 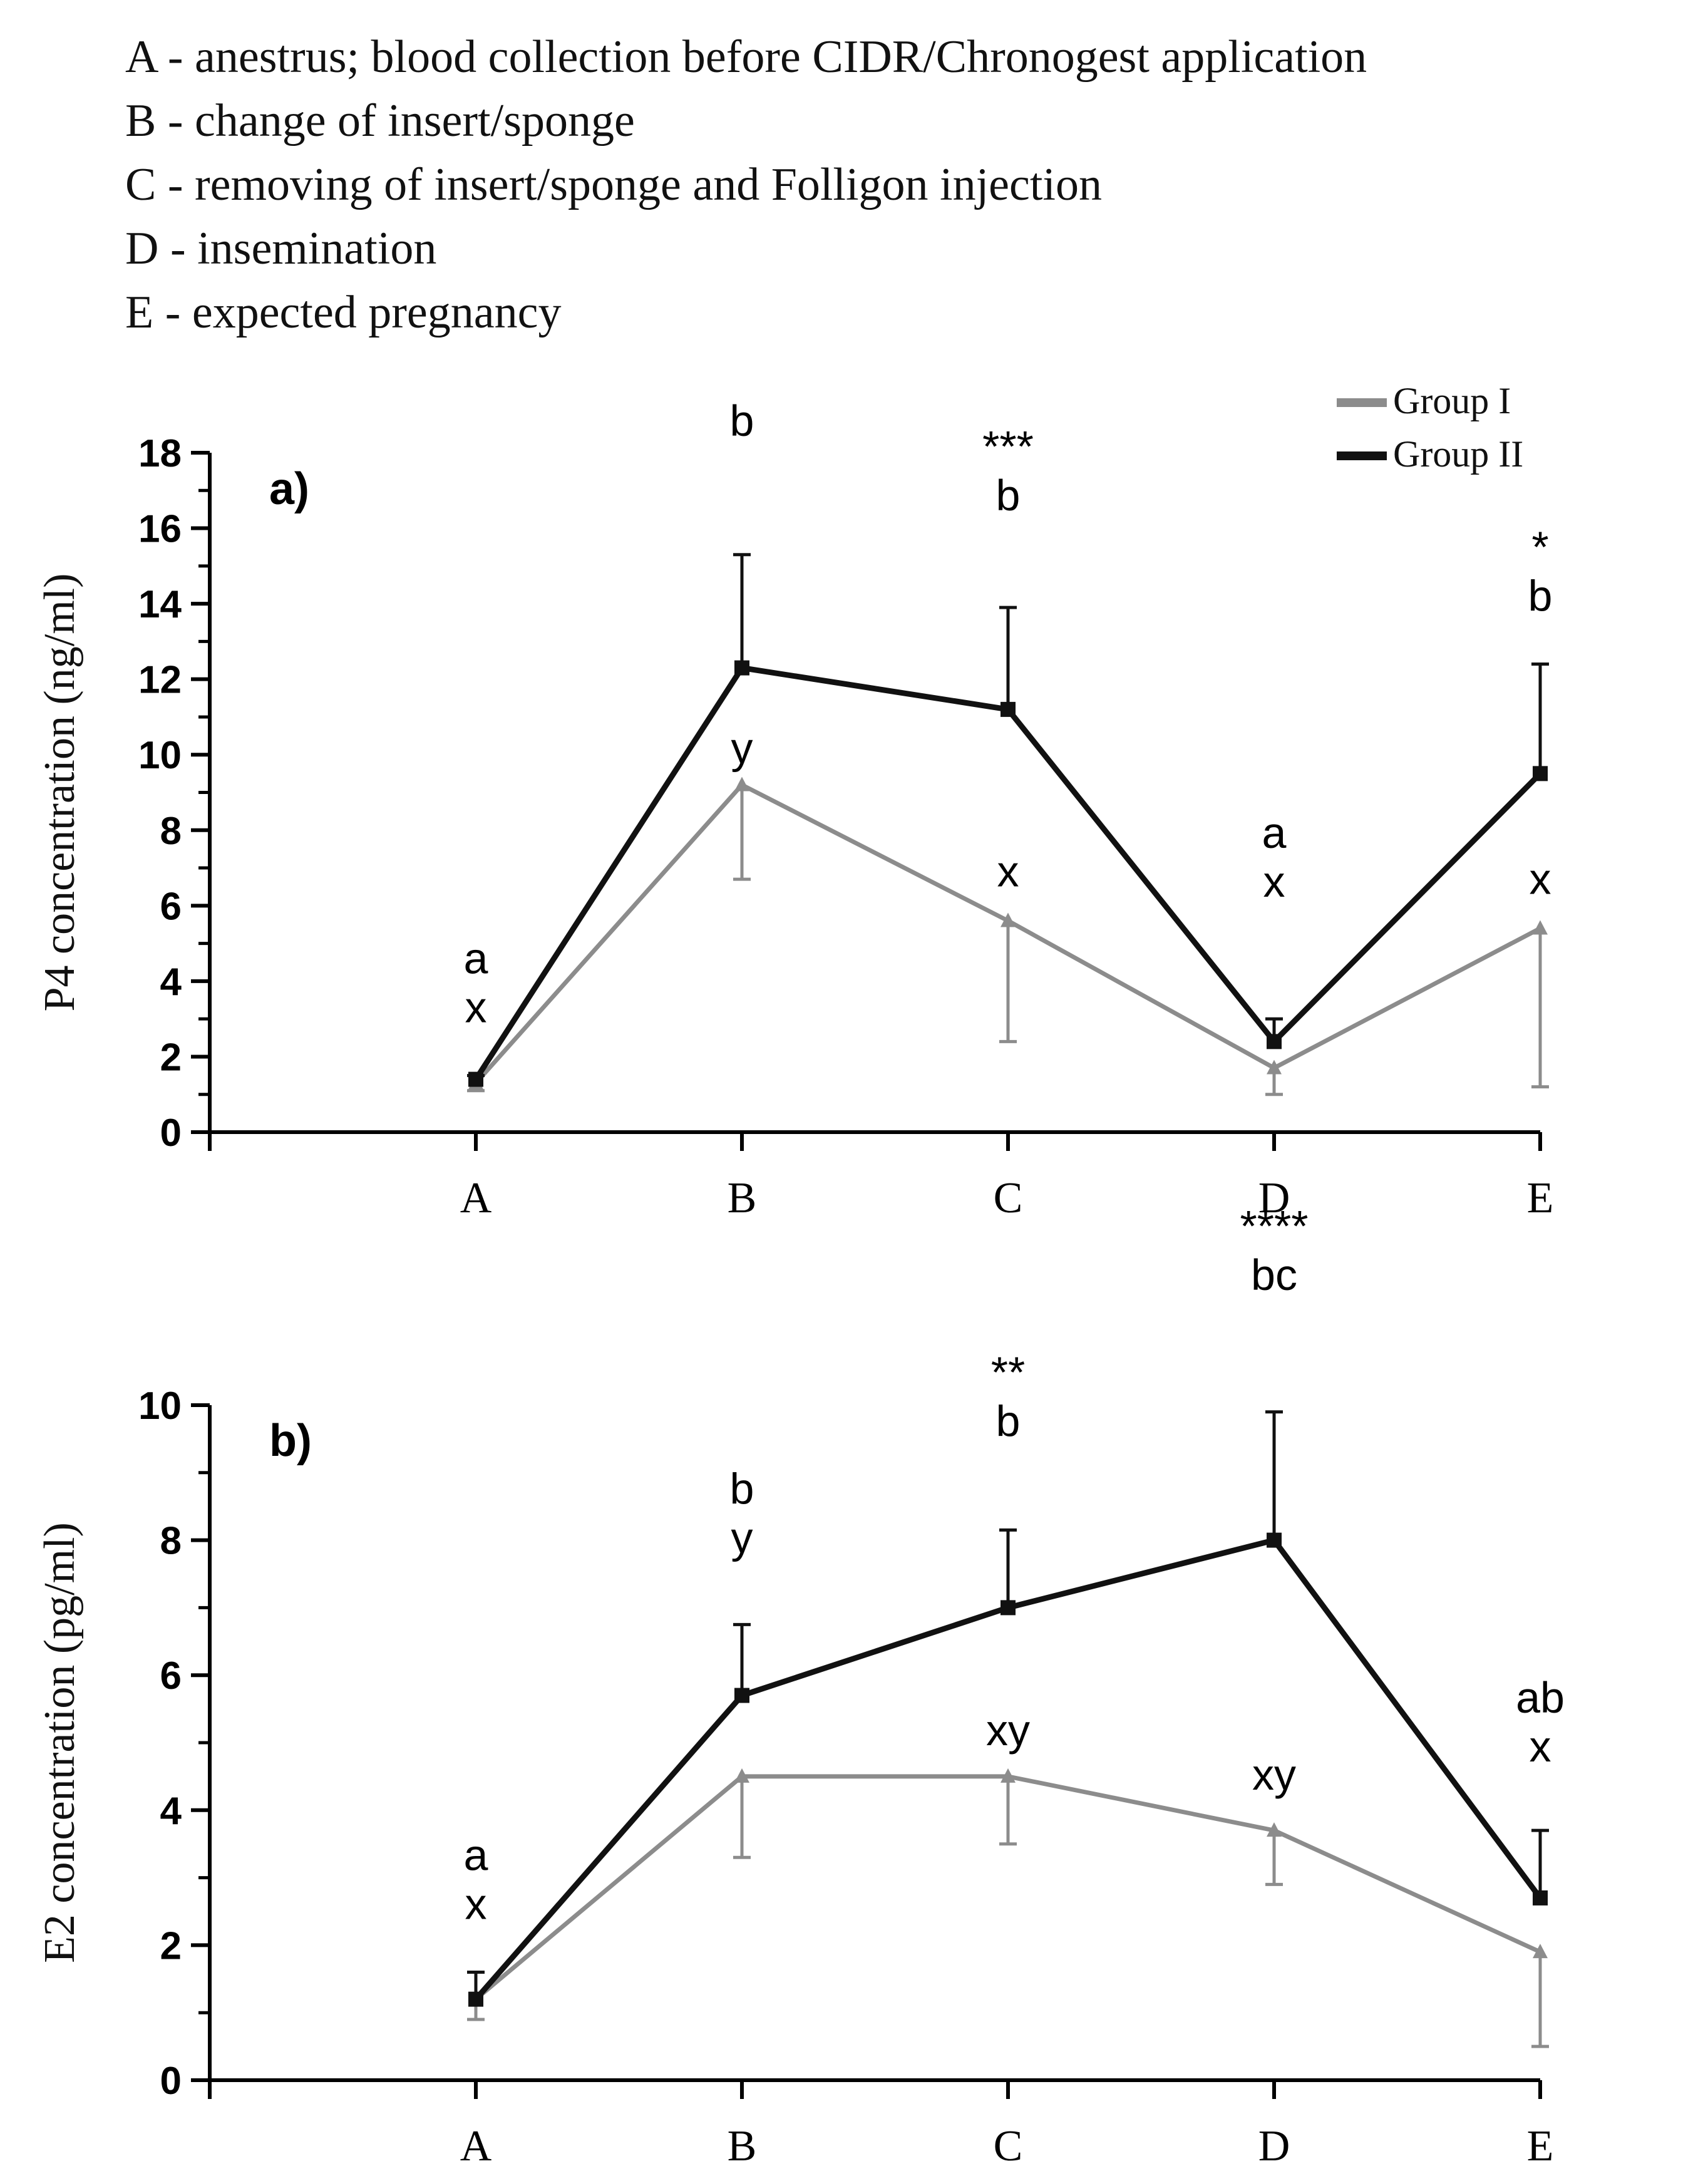 What do you see at coordinates (1452, 400) in the screenshot?
I see `legend-label-group-1: Group I` at bounding box center [1452, 400].